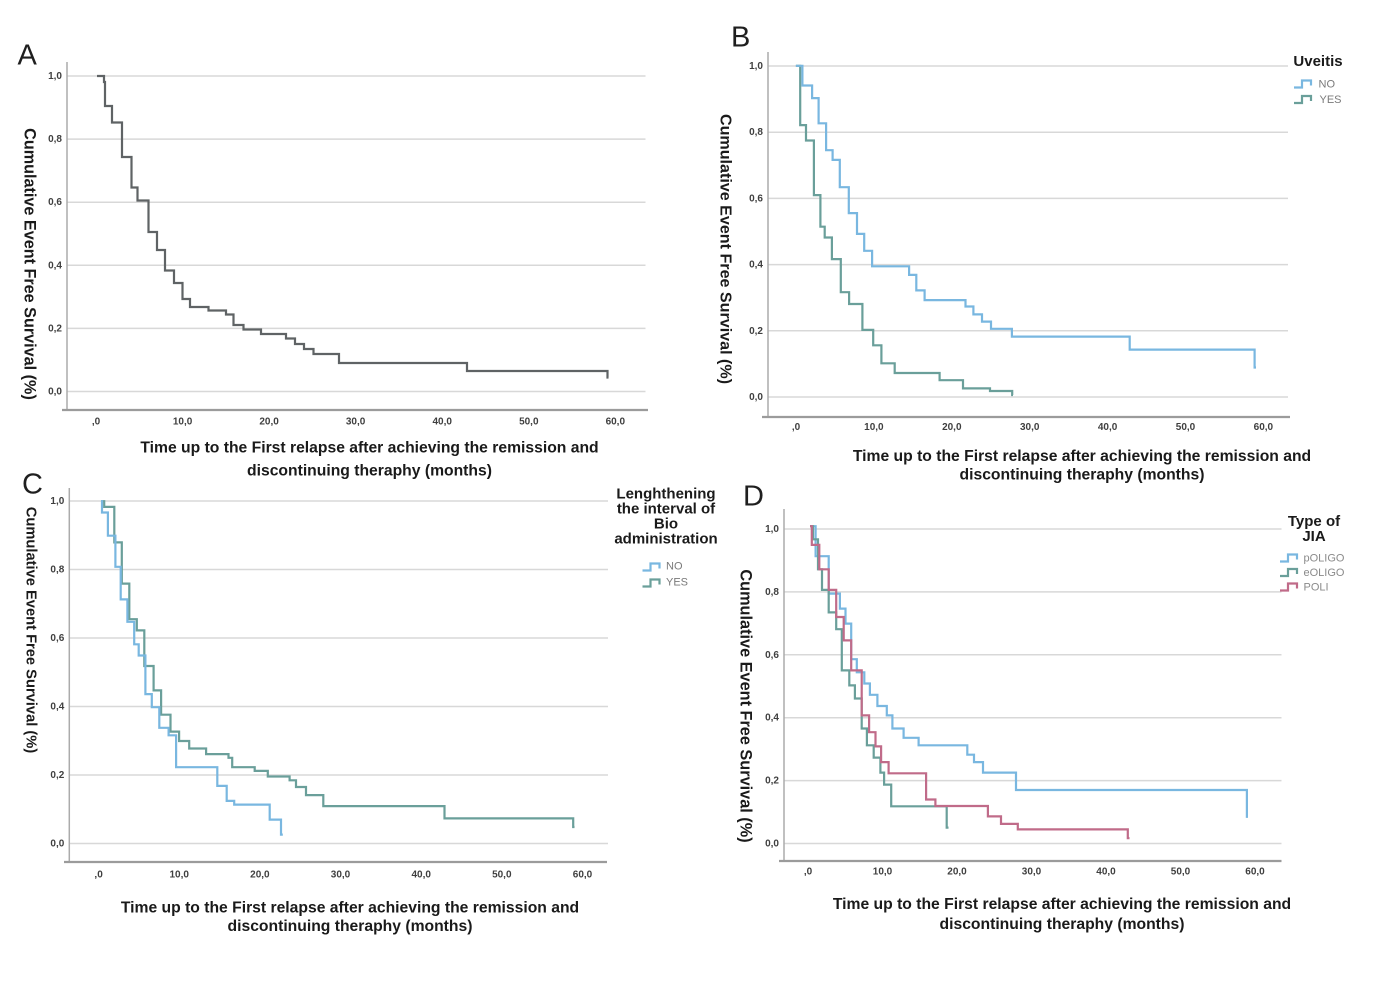  I want to click on svg-text: Uveitis, so click(1317, 61).